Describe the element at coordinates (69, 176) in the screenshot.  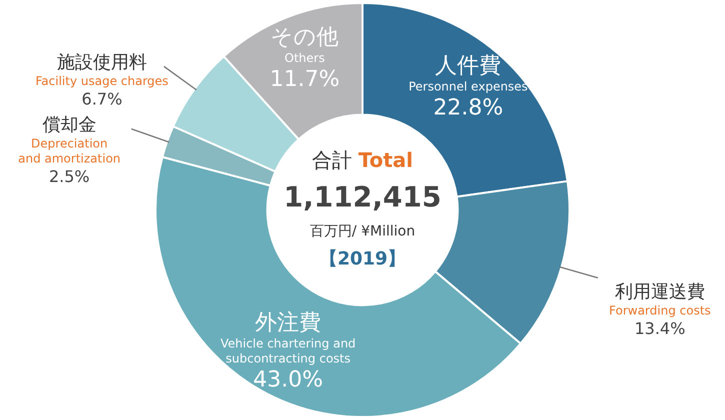
I see `data-label: 2.5%` at that location.